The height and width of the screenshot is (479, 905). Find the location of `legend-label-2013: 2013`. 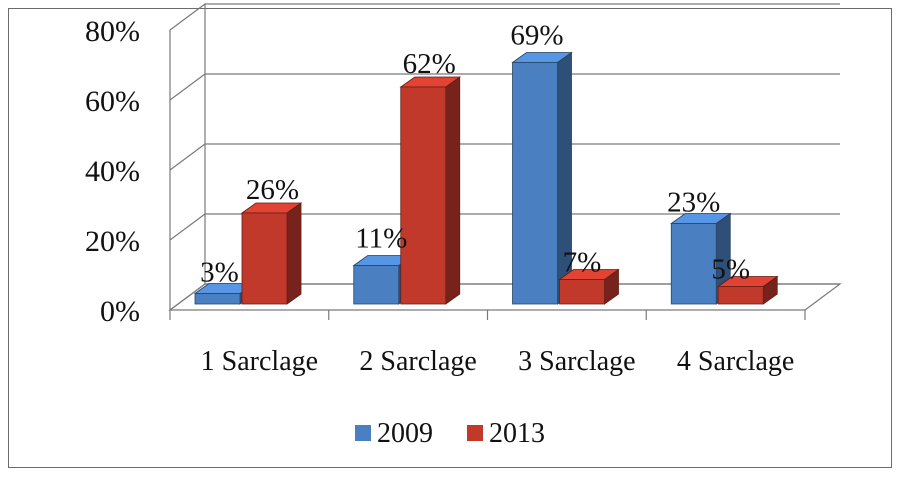

legend-label-2013: 2013 is located at coordinates (517, 433).